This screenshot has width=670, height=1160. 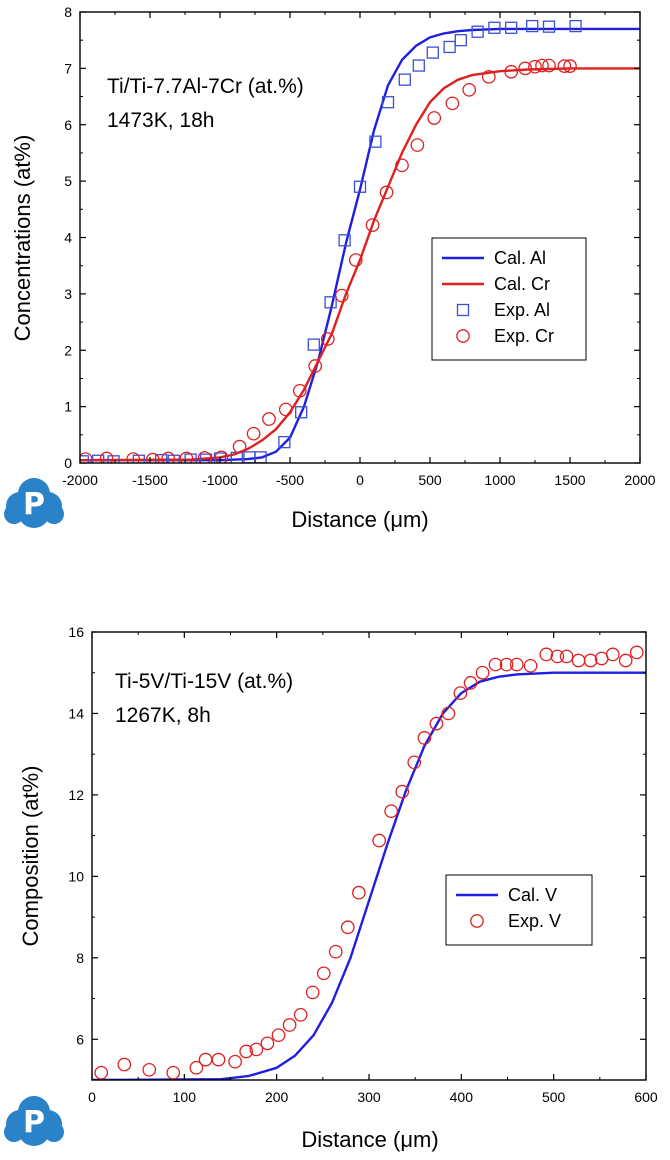 I want to click on x-tick-label: 1500, so click(x=569, y=480).